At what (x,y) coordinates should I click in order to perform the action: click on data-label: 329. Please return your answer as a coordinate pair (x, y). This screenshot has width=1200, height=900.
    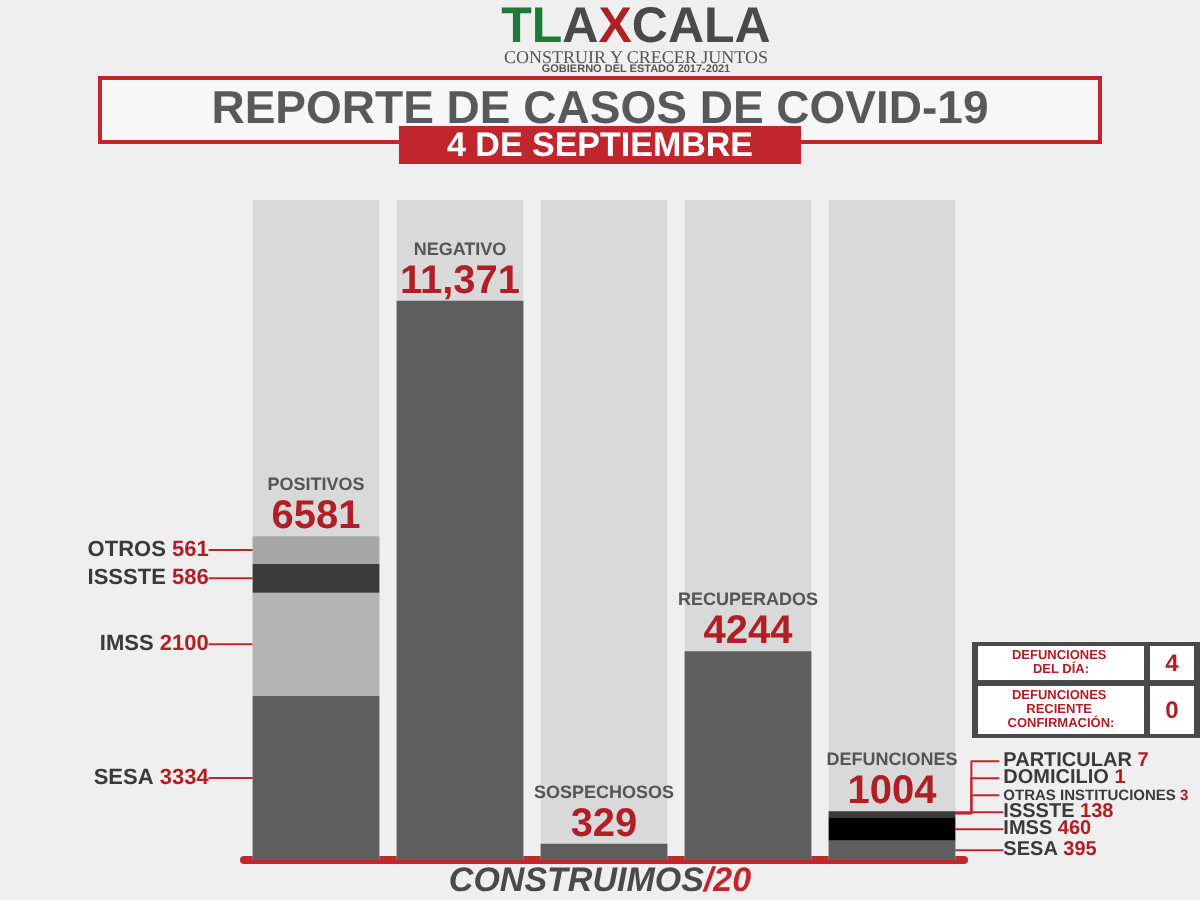
    Looking at the image, I should click on (604, 823).